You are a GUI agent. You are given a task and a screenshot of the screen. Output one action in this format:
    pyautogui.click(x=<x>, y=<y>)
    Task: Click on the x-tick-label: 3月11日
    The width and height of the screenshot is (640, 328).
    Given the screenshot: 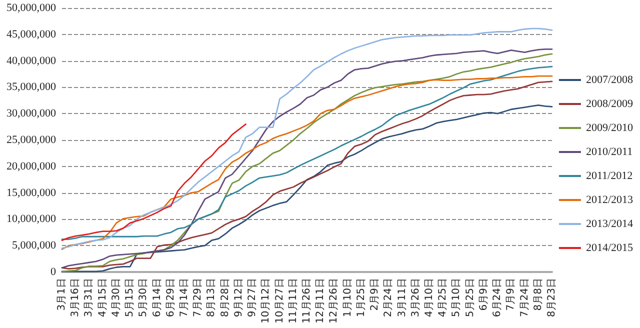 What is the action you would take?
    pyautogui.click(x=402, y=298)
    